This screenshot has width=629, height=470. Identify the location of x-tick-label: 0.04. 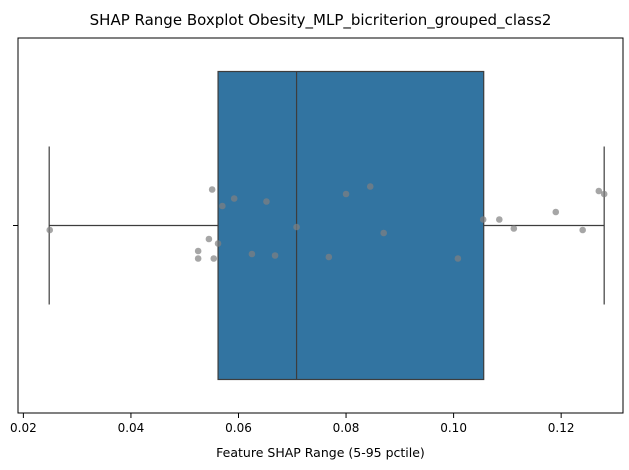
(131, 428).